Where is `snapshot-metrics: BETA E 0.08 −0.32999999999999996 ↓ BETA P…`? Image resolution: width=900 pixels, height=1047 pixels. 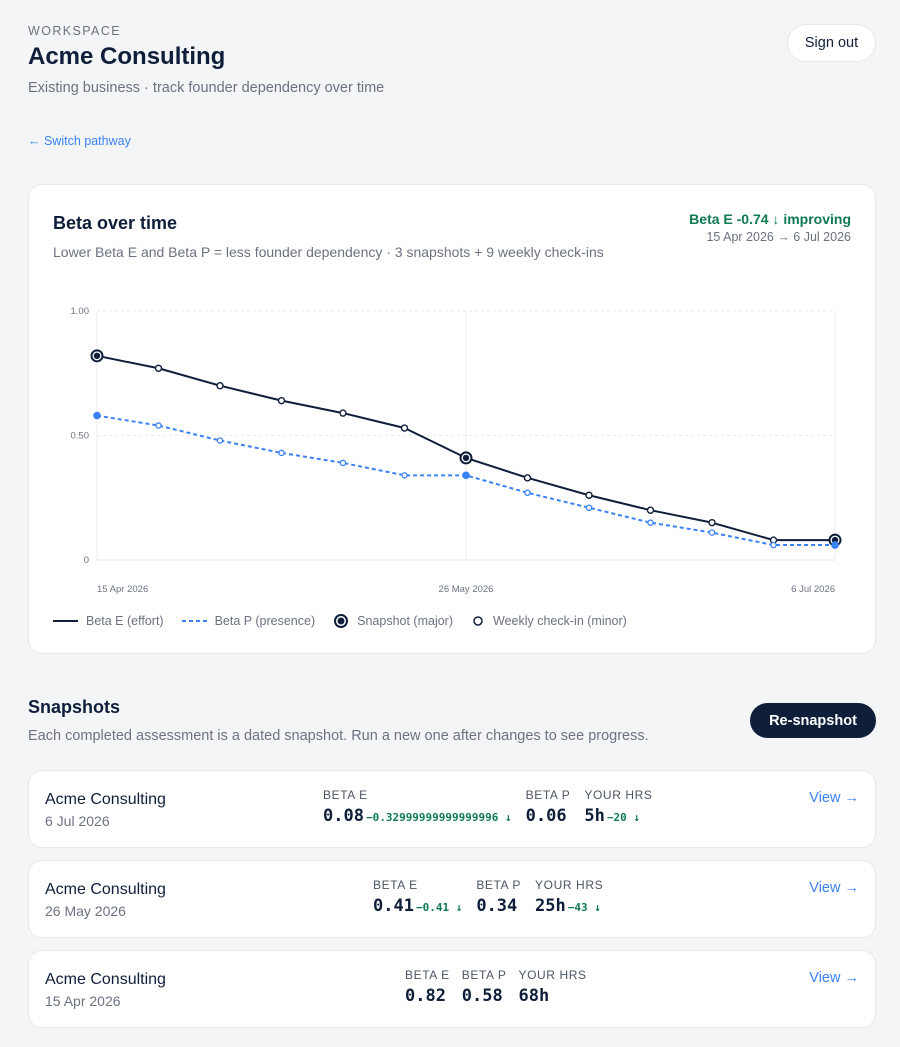 snapshot-metrics: BETA E 0.08 −0.32999999999999996 ↓ BETA P… is located at coordinates (495, 807).